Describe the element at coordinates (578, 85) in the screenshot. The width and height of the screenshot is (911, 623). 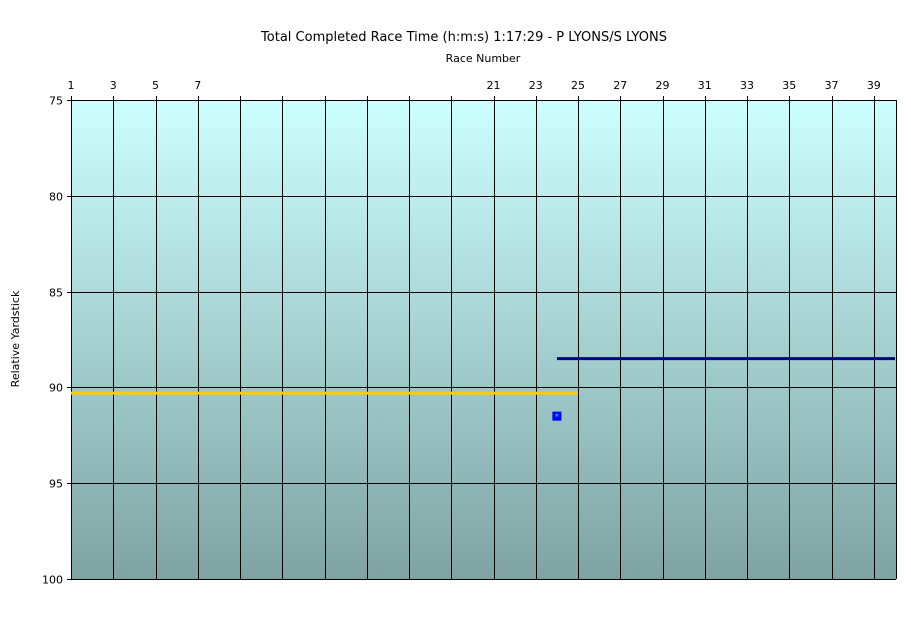
I see `x-tick-label: 25` at that location.